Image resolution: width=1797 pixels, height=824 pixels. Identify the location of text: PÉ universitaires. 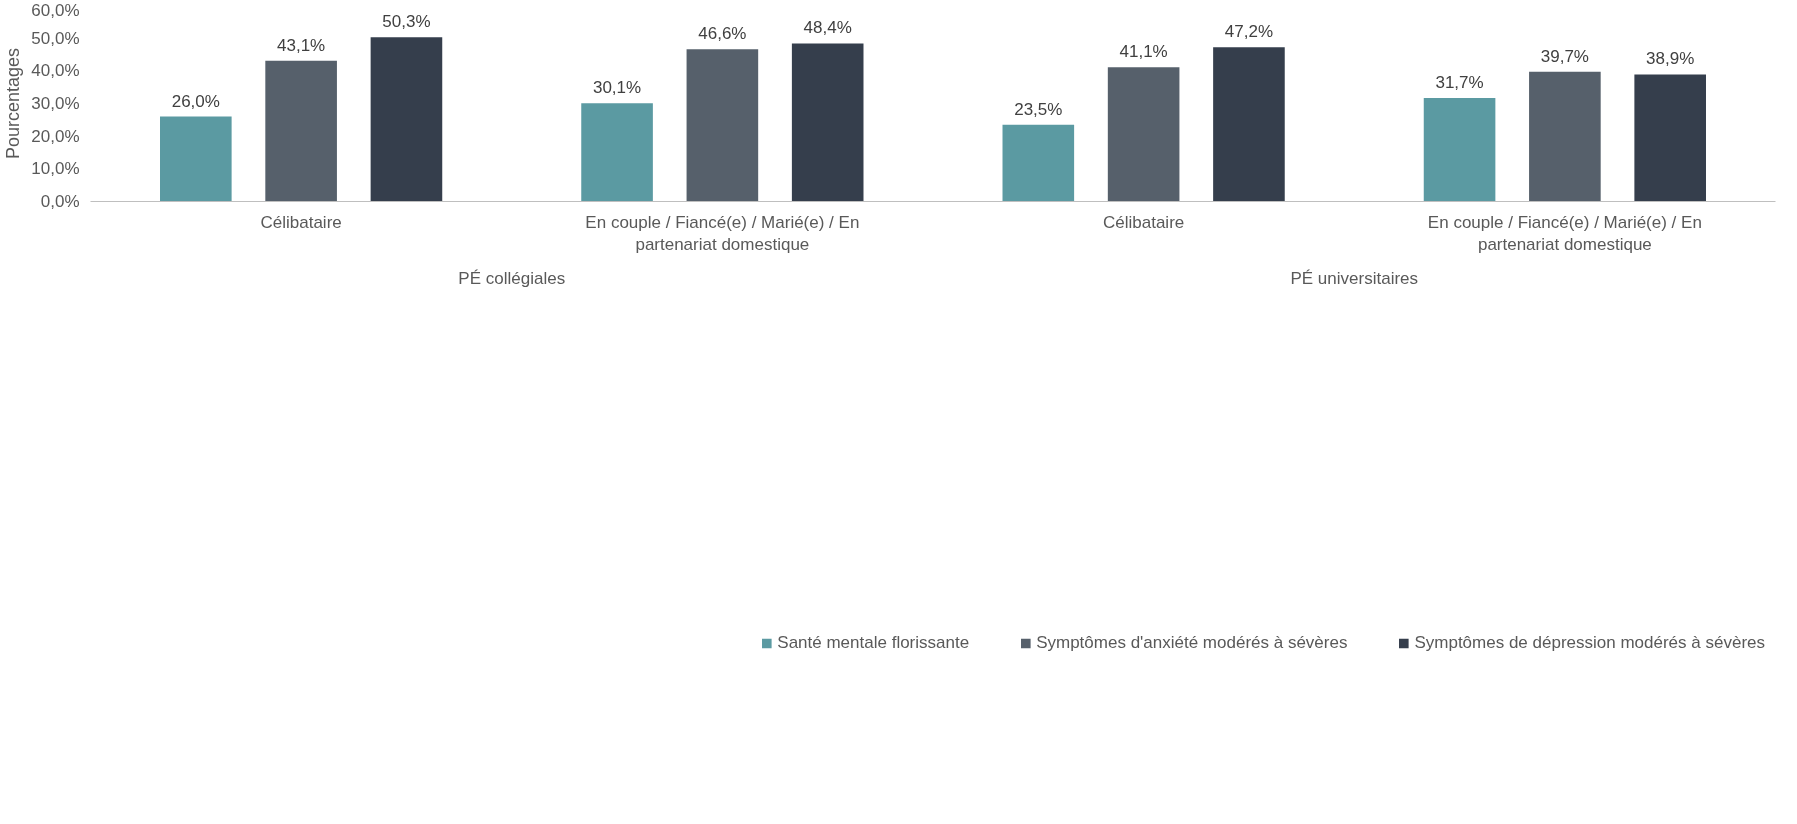
(1354, 278).